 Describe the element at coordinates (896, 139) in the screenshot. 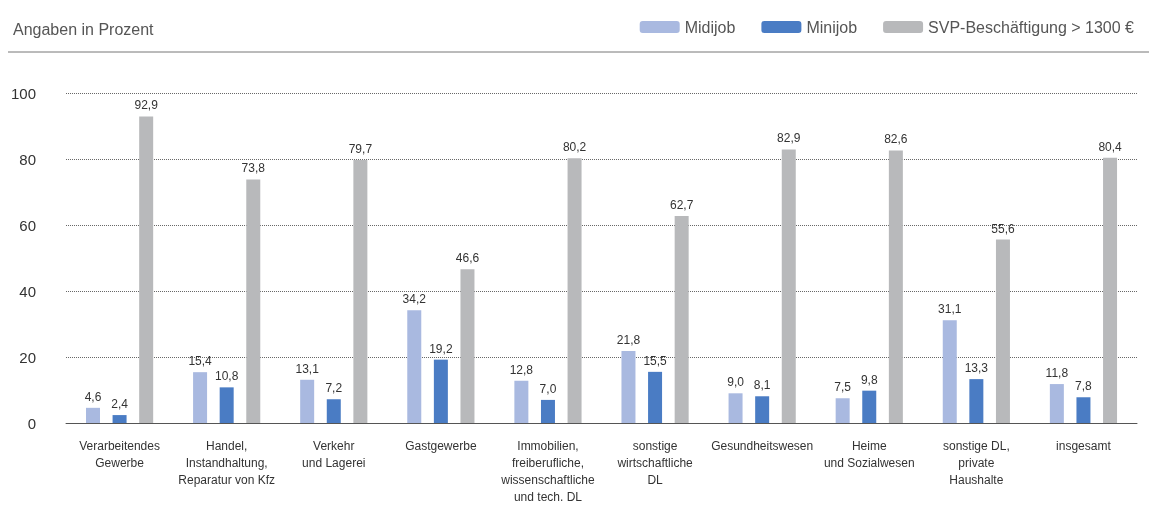

I see `data-label: 82,6` at that location.